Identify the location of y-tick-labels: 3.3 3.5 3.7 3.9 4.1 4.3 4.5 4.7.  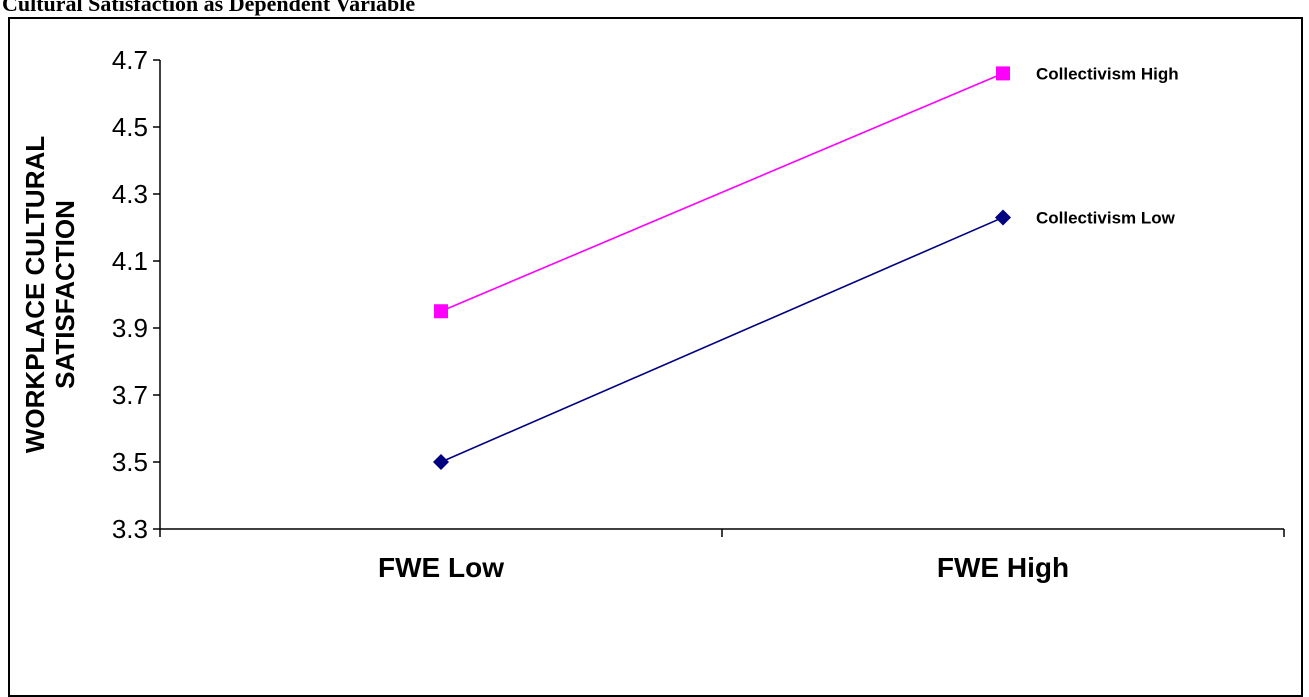
(130, 294).